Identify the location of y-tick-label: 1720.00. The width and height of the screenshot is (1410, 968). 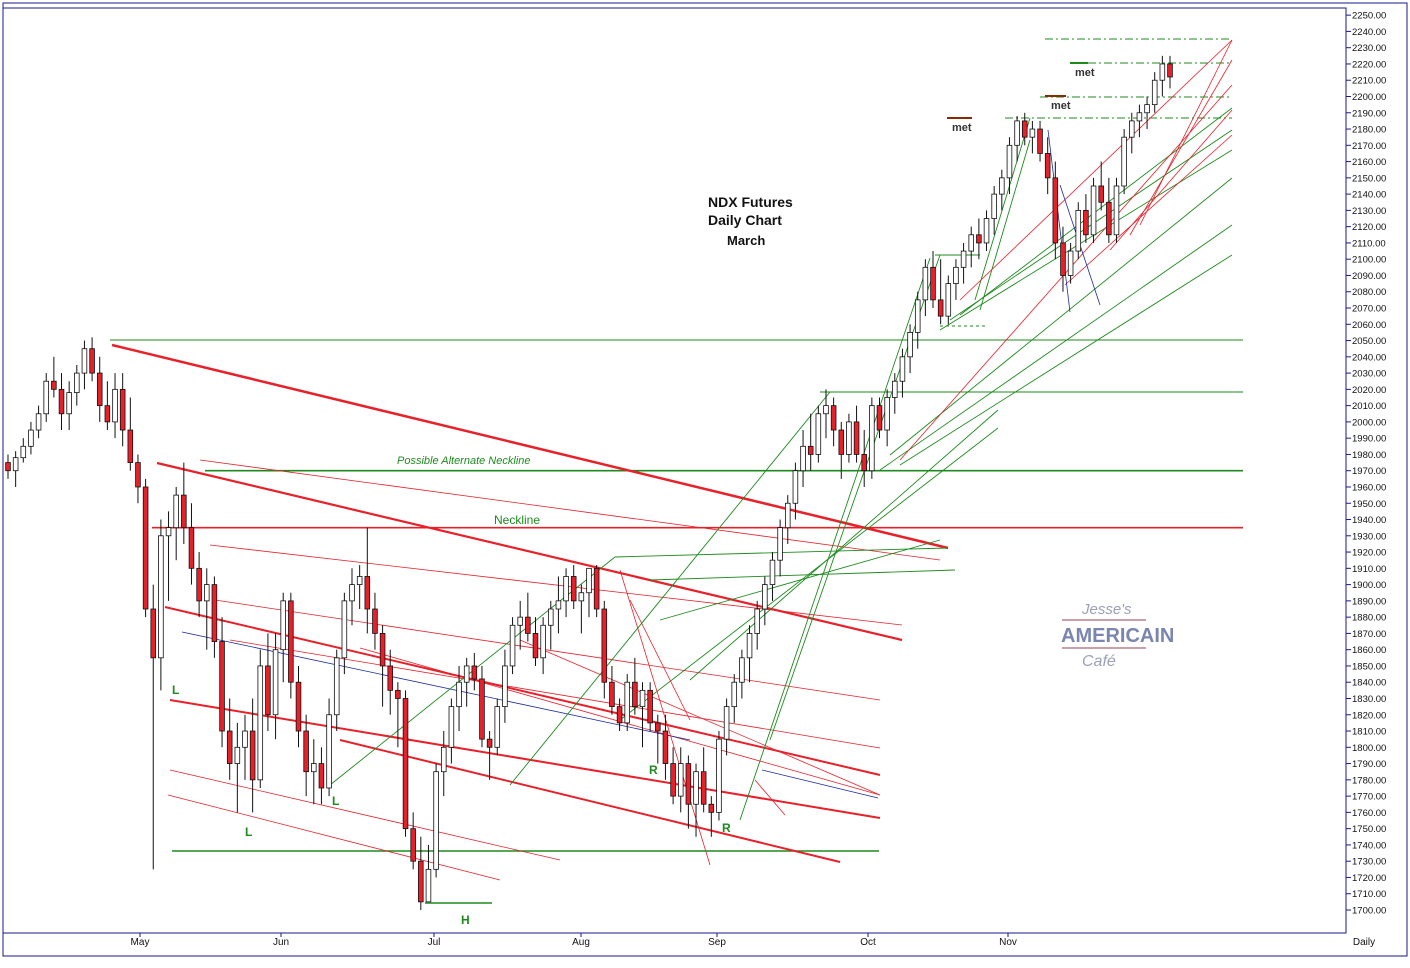
(1369, 878).